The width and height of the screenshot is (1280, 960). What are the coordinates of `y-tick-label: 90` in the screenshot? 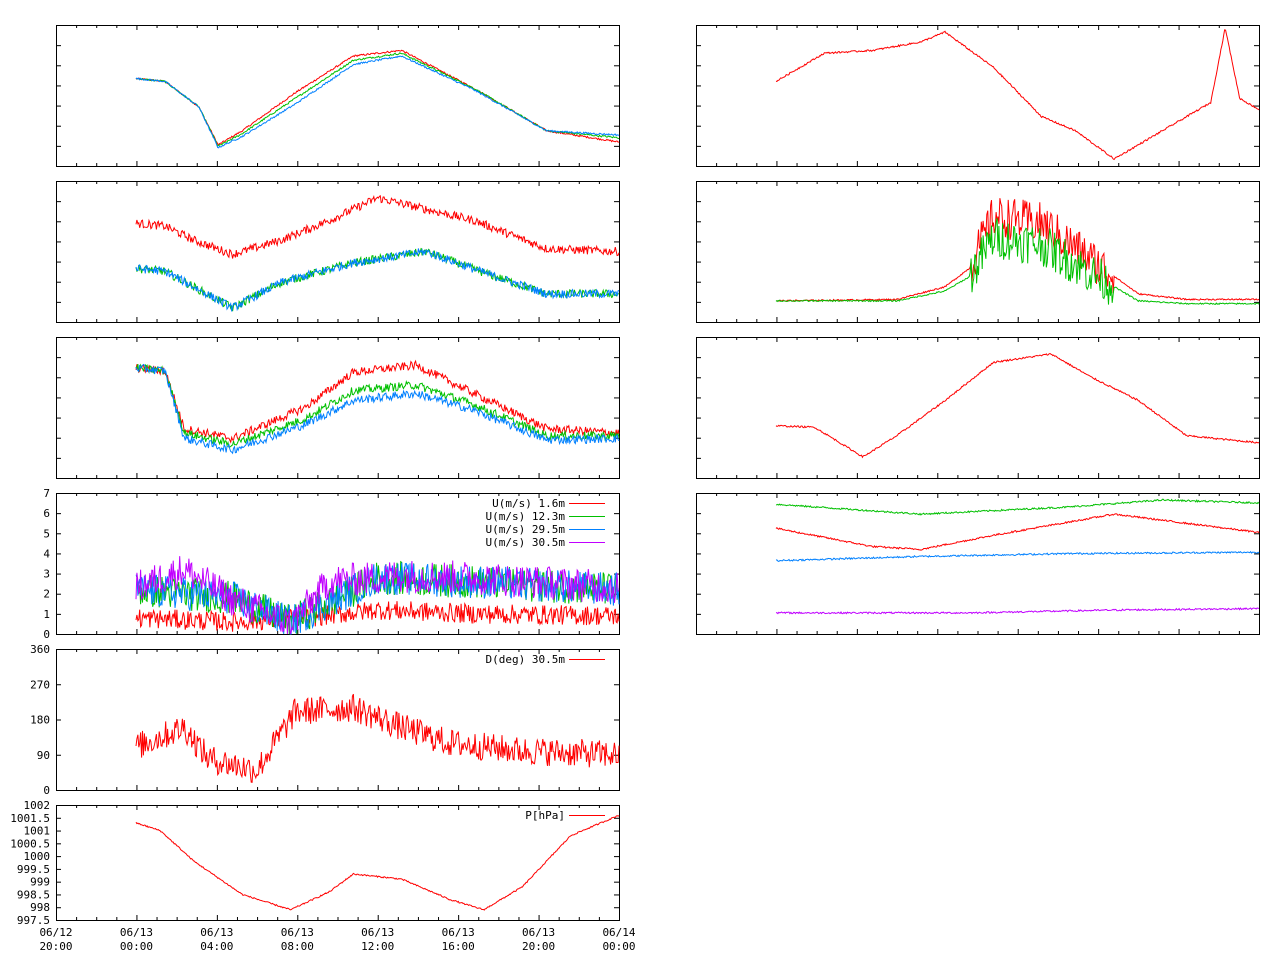 It's located at (43, 755).